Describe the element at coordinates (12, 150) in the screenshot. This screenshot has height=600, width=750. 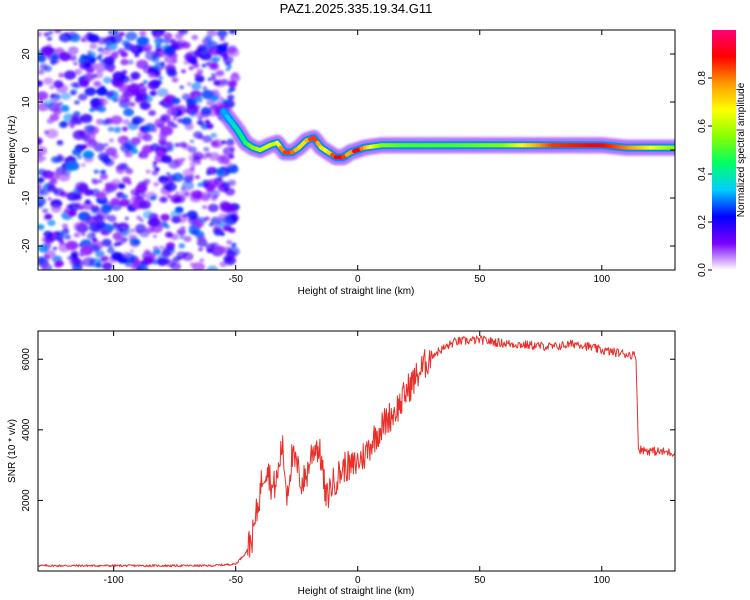
I see `spectrogram-ylabel: Frequency (Hz)` at that location.